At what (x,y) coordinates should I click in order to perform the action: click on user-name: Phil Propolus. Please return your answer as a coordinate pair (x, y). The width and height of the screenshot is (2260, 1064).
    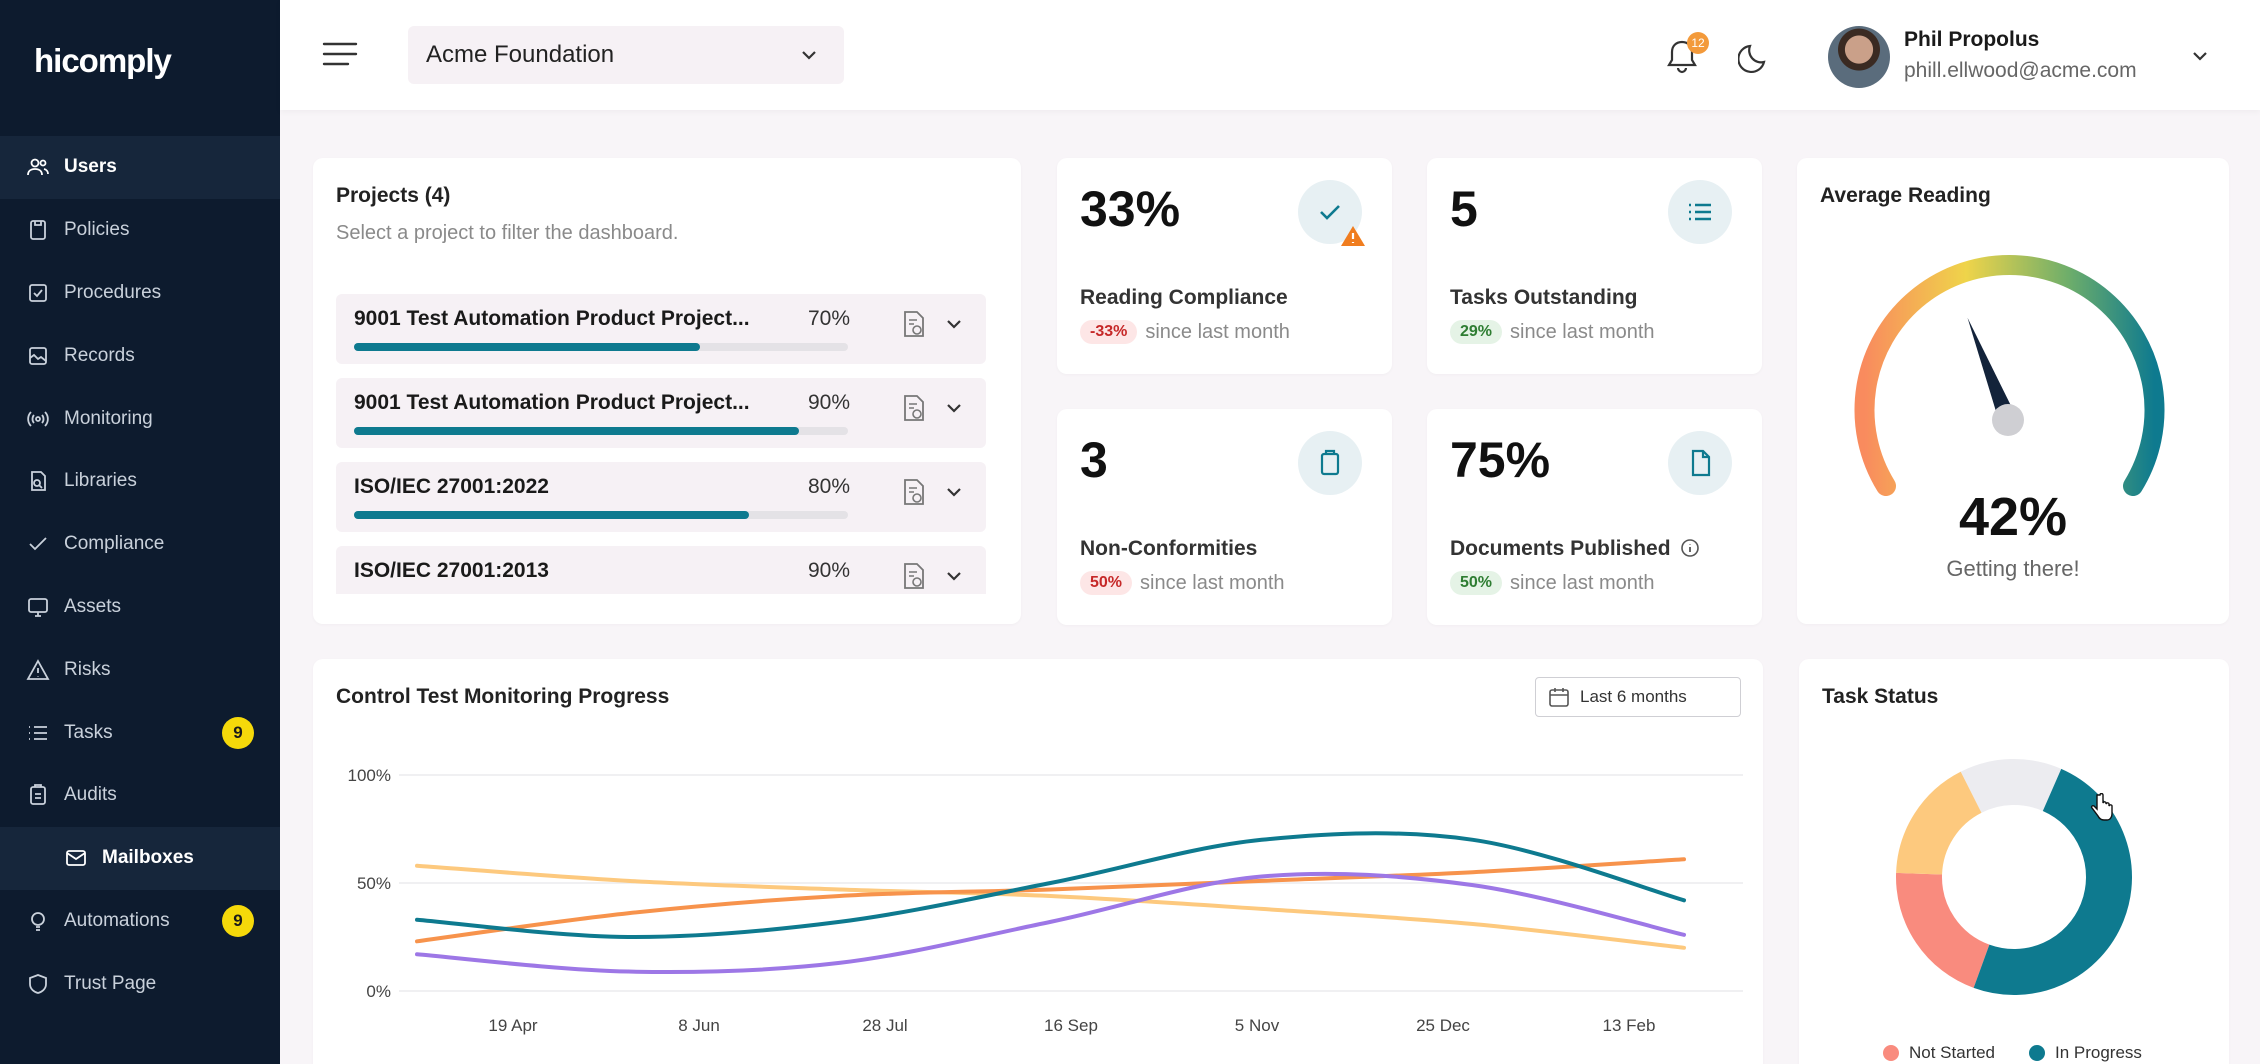
    Looking at the image, I should click on (1972, 39).